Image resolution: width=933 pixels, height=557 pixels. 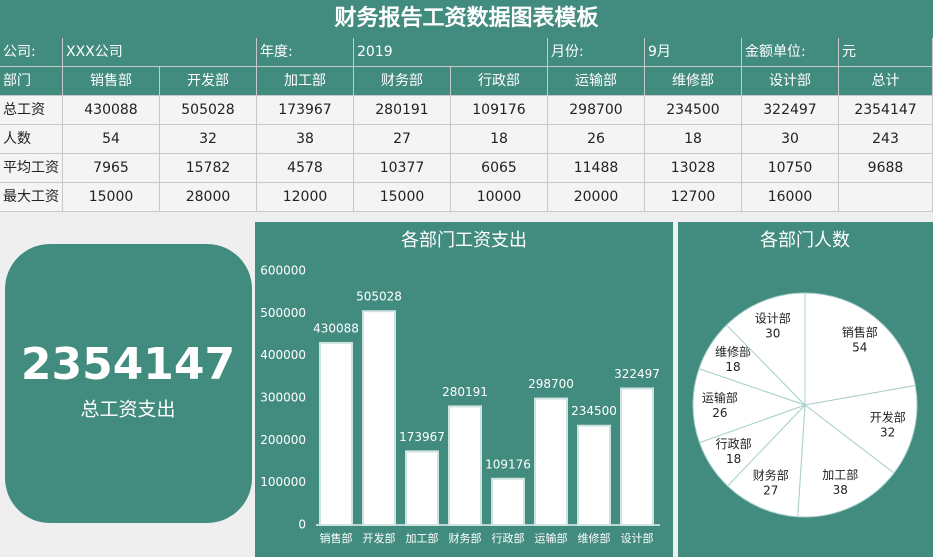 I want to click on y-tick-label: 500000, so click(x=283, y=313).